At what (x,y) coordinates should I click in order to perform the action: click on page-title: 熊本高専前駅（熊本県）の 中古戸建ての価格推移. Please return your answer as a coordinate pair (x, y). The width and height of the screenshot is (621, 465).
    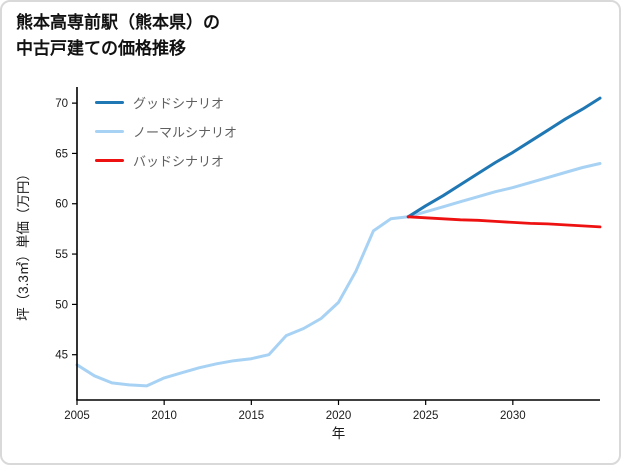
    Looking at the image, I should click on (118, 35).